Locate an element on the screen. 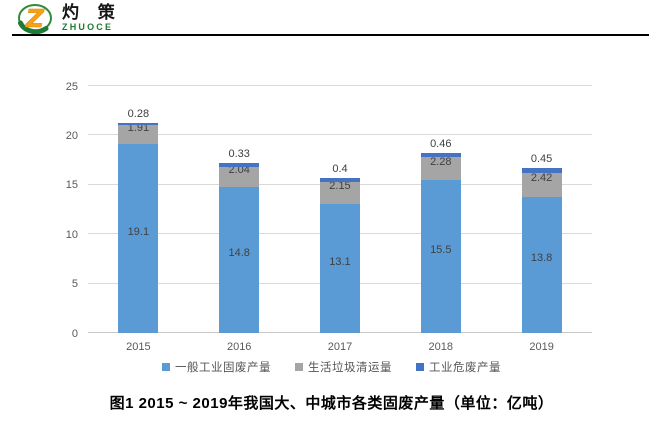 This screenshot has width=663, height=444. data-label: 13.8 is located at coordinates (541, 258).